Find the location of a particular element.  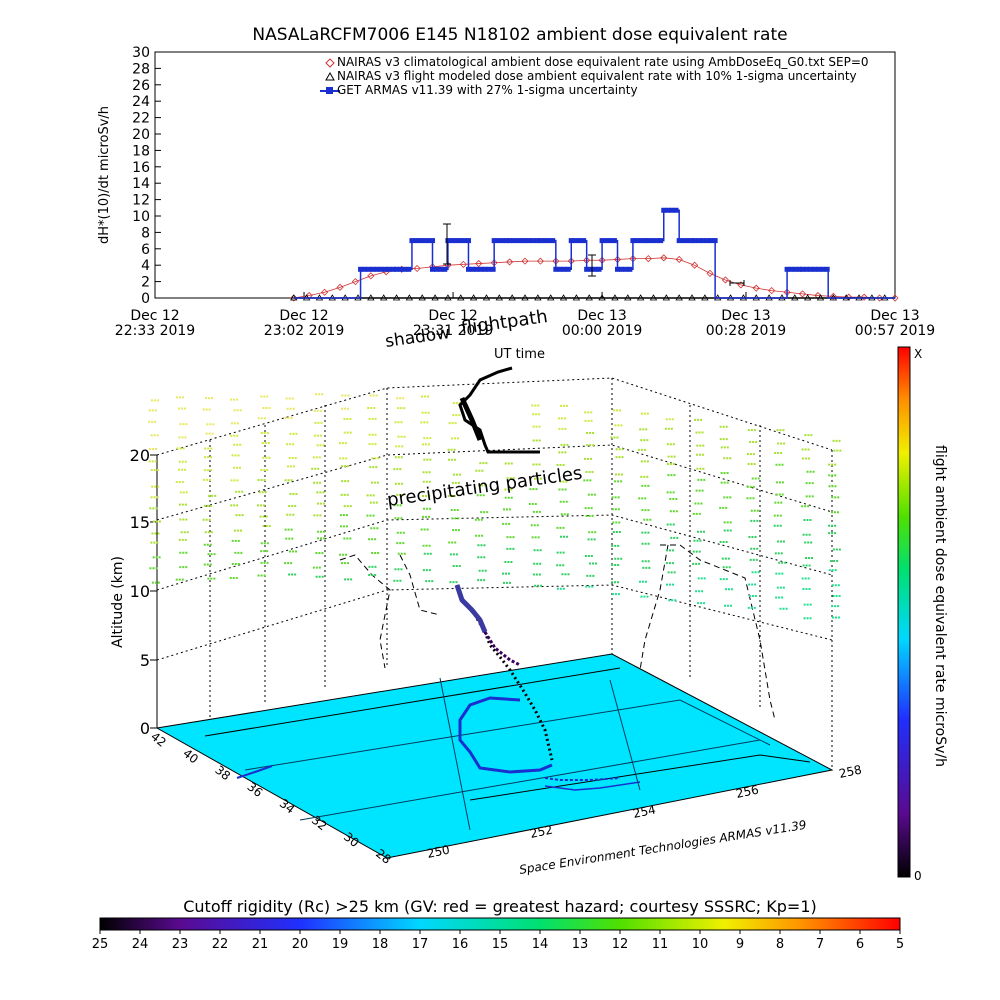

longitude-tick-label: 250 is located at coordinates (438, 851).